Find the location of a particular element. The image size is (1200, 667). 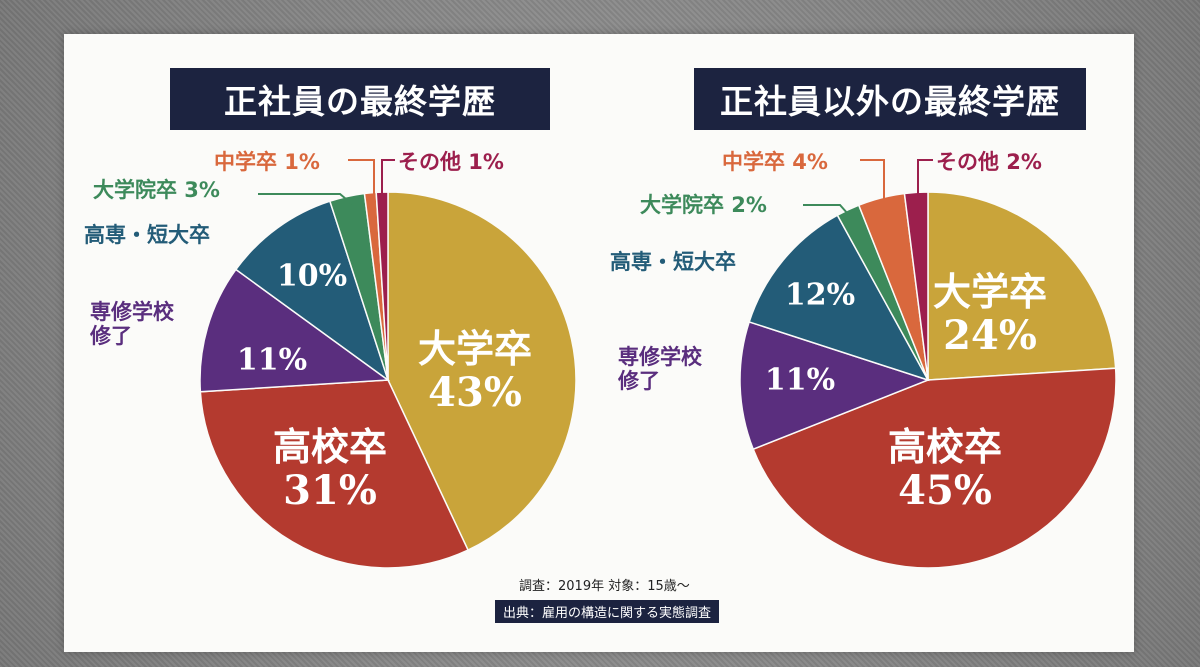

slice-label-0-2: 11% is located at coordinates (272, 360).